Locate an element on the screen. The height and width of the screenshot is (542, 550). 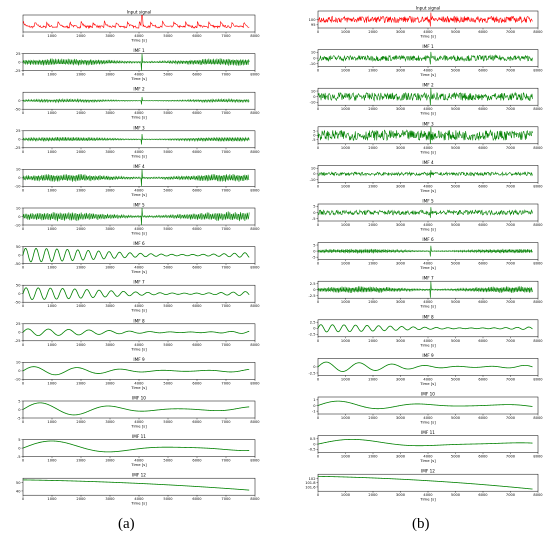
p1-s1-ytick-label-0: 25 is located at coordinates (18, 54).